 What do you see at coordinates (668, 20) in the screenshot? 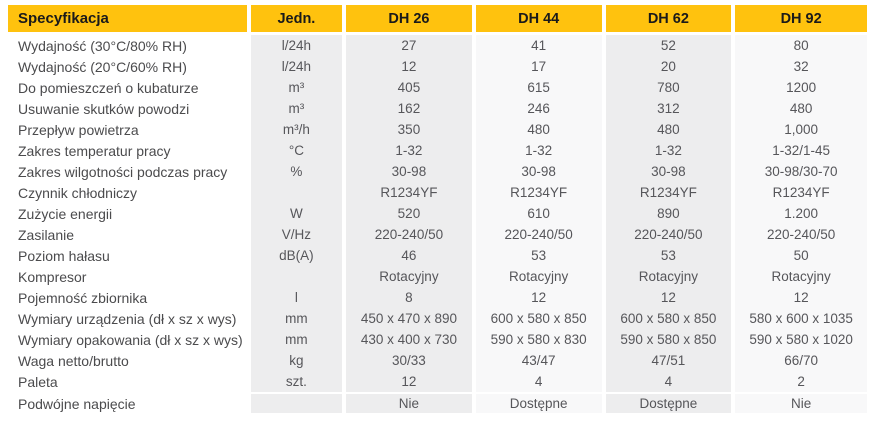
I see `column-header-dh62: DH 62` at bounding box center [668, 20].